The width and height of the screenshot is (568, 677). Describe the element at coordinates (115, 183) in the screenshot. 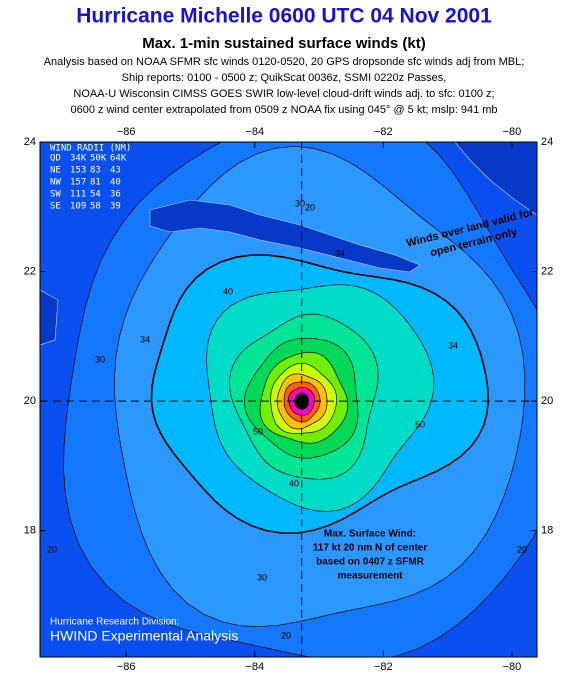

I see `wind-radii-cell: 40` at that location.